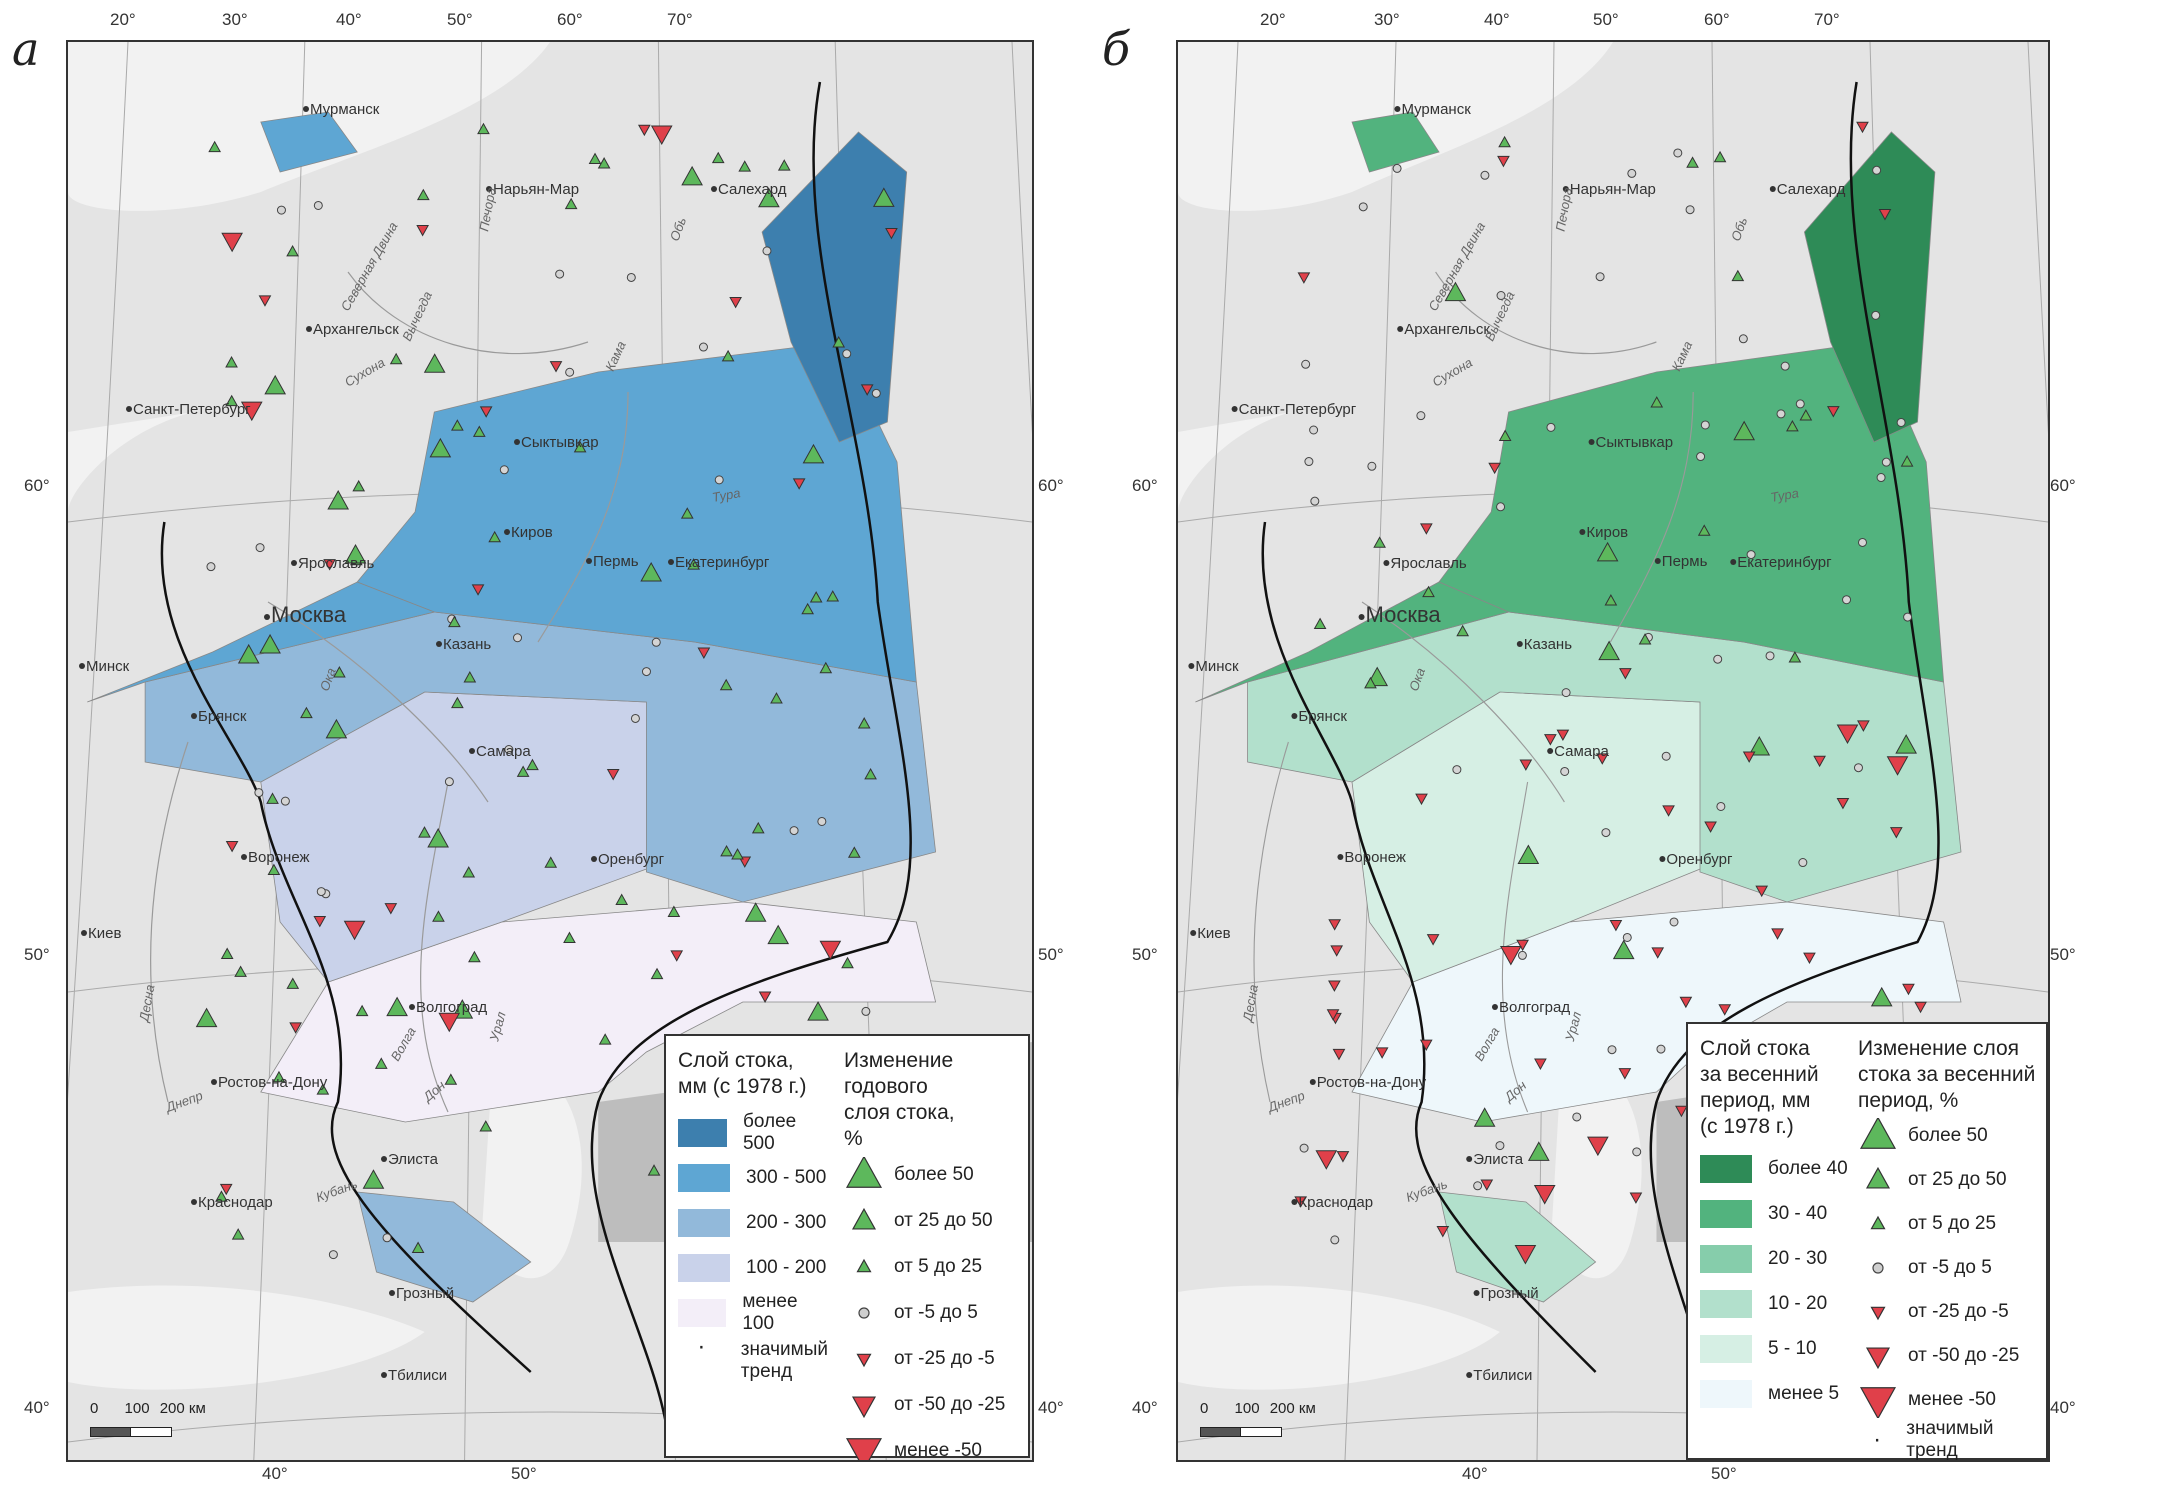 This screenshot has height=1492, width=2179. What do you see at coordinates (309, 614) in the screenshot?
I see `city-label: Москва` at bounding box center [309, 614].